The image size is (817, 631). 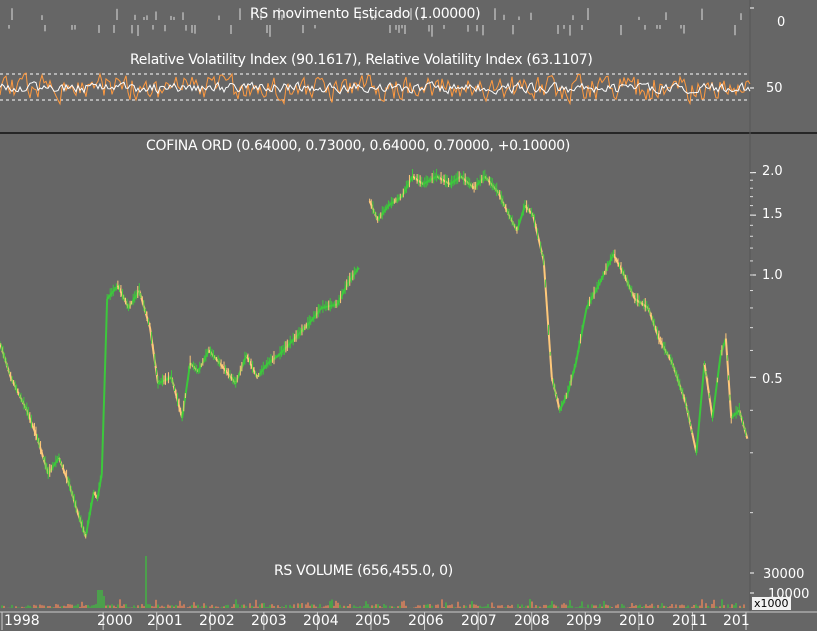 I want to click on x-tick-label: 2006, so click(x=426, y=621).